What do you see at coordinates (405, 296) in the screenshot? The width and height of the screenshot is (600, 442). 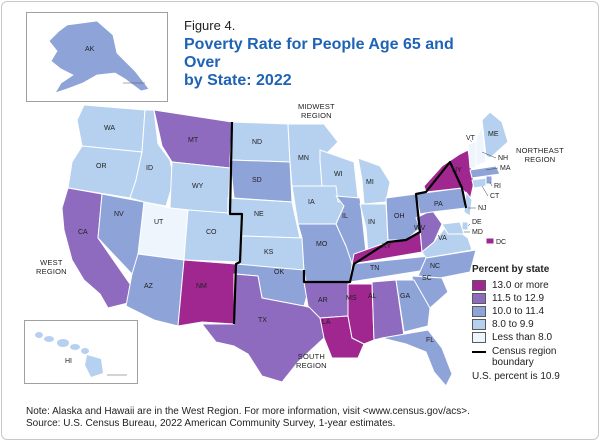 I see `state-label-GA: GA` at bounding box center [405, 296].